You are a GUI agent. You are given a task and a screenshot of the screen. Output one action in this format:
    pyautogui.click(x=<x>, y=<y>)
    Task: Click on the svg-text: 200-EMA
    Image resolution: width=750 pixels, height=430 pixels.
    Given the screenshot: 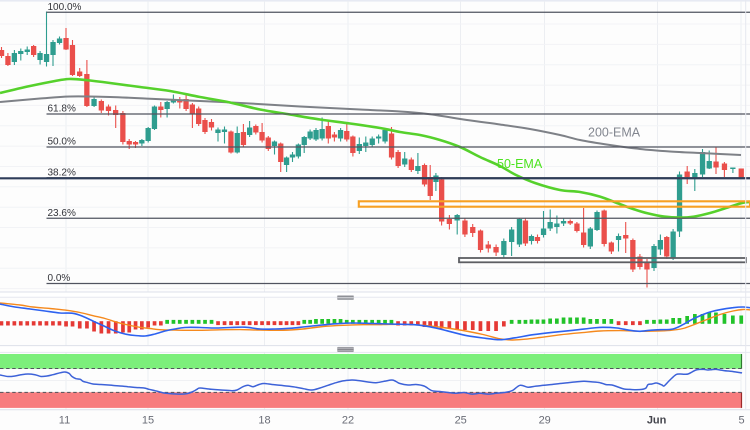 What is the action you would take?
    pyautogui.click(x=614, y=133)
    